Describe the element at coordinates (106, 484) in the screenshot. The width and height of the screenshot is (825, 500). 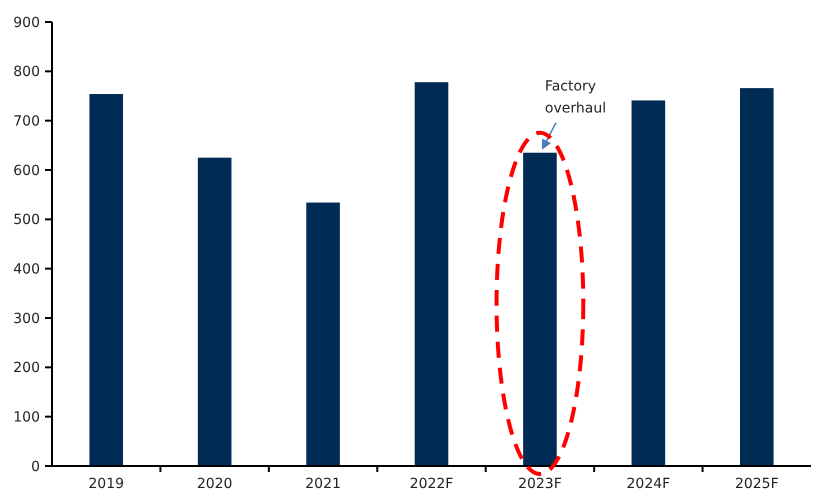
I see `x-tick-label: 2019` at that location.